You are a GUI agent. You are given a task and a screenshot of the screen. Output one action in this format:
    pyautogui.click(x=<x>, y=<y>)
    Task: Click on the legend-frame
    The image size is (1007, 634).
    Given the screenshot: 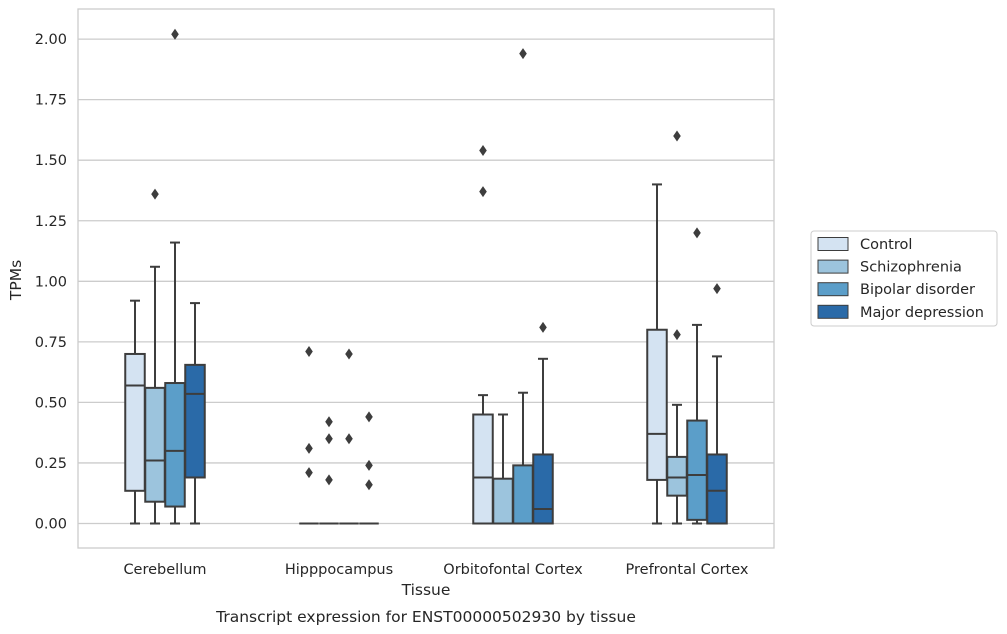 What is the action you would take?
    pyautogui.click(x=904, y=278)
    